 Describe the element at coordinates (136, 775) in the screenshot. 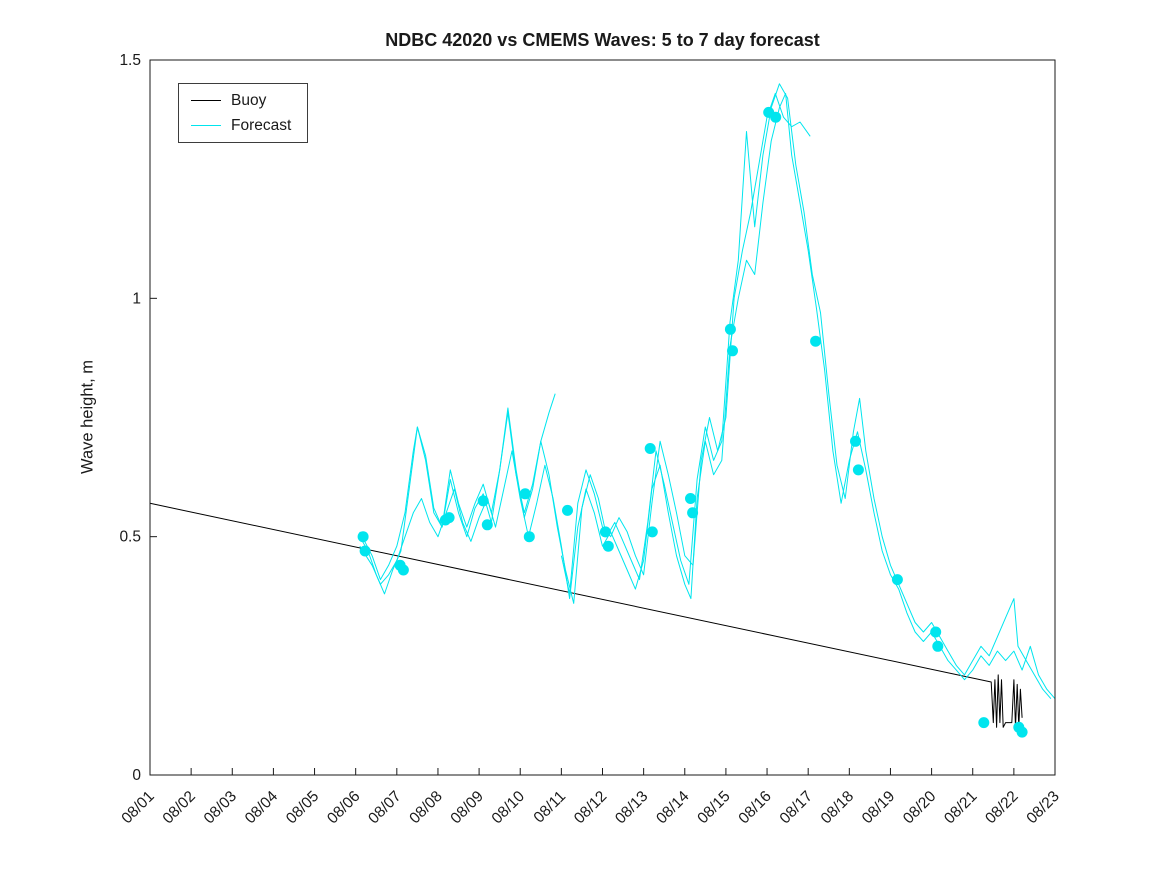

I see `y-tick-label: 0` at that location.